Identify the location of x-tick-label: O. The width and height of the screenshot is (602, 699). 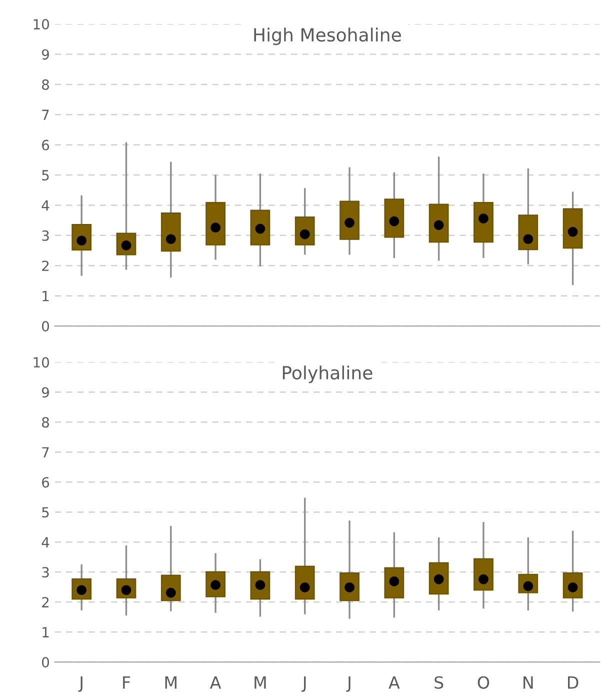
(484, 682).